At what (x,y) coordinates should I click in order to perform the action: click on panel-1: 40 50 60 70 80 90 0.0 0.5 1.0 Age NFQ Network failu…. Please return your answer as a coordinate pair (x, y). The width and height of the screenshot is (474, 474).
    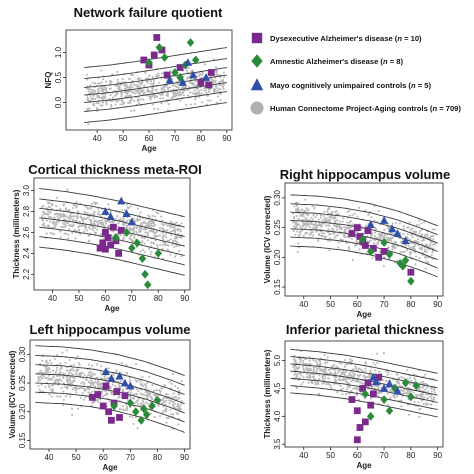
    Looking at the image, I should click on (138, 79).